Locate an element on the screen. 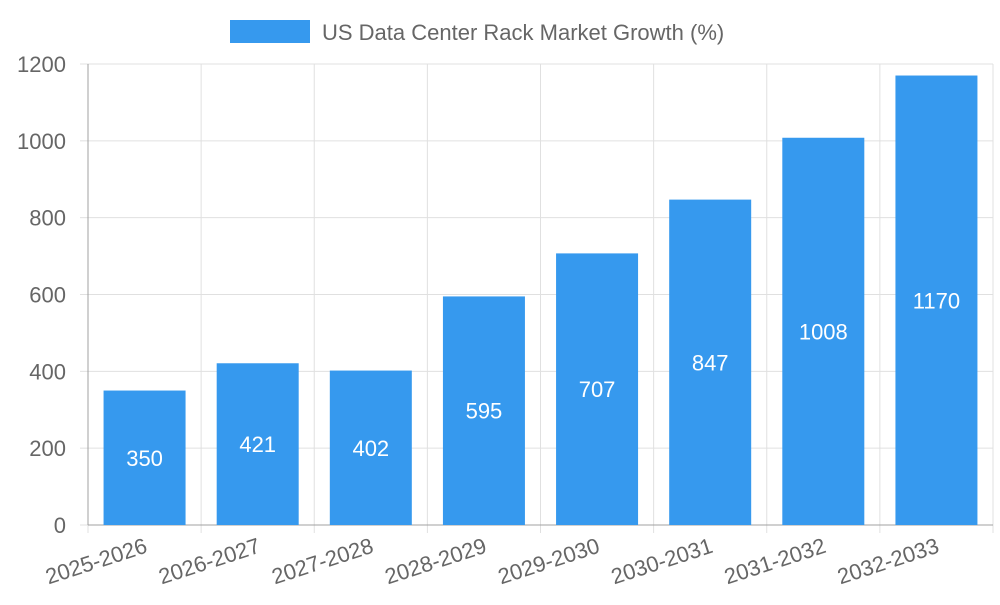  data-label: 1170 is located at coordinates (936, 300).